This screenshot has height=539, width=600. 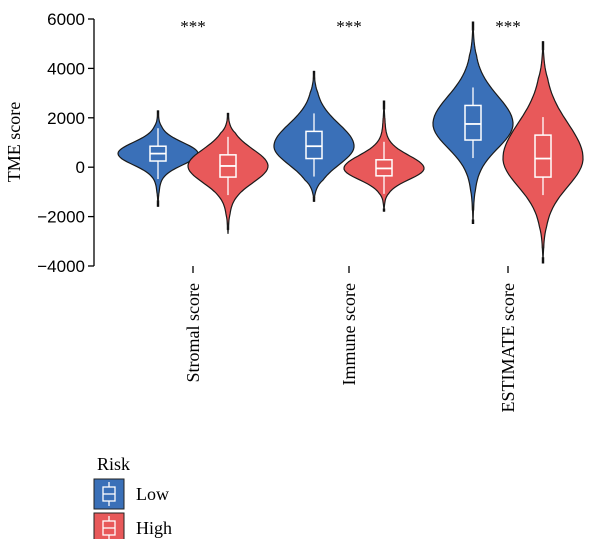 I want to click on significance-labels: *** *** ***, so click(x=350, y=26).